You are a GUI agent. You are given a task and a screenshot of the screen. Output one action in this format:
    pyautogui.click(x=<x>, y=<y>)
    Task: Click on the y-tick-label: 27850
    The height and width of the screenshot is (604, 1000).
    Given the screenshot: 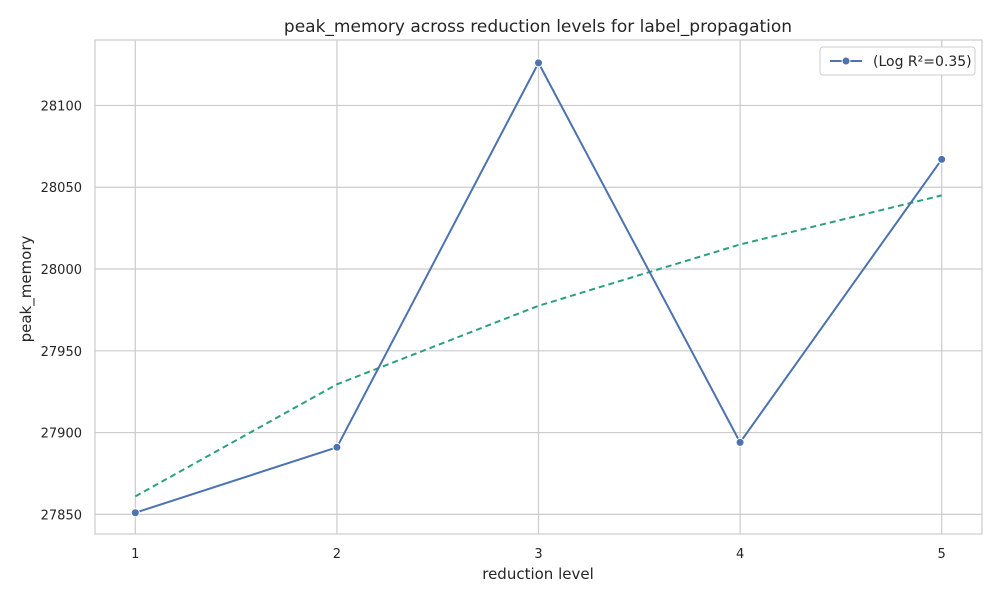 What is the action you would take?
    pyautogui.click(x=61, y=515)
    